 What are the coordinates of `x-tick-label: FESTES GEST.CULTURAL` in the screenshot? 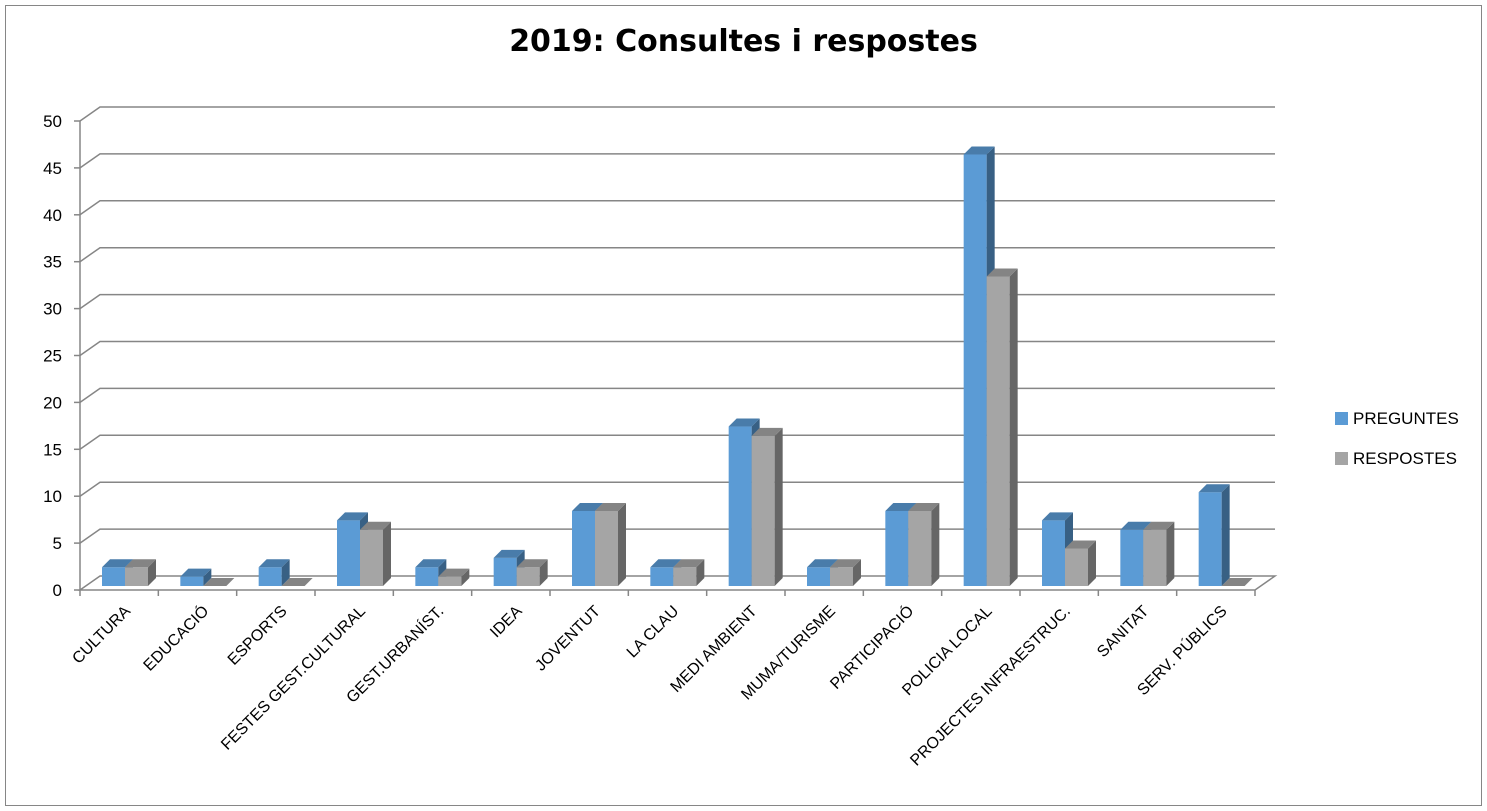 It's located at (293, 678).